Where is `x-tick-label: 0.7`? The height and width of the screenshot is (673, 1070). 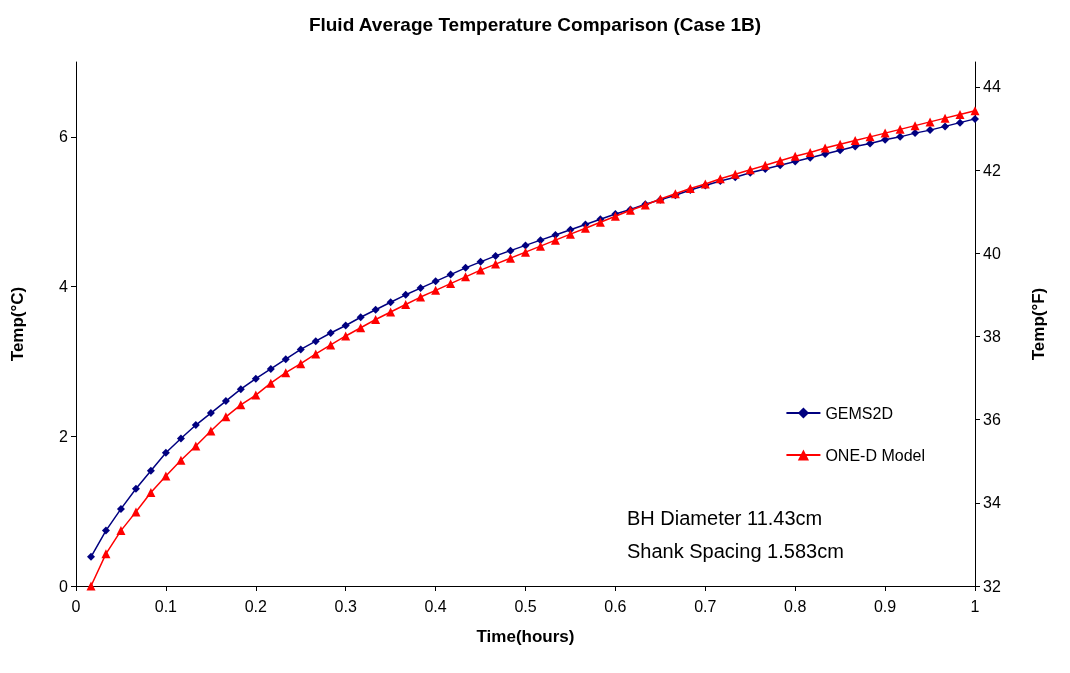
x-tick-label: 0.7 is located at coordinates (705, 606).